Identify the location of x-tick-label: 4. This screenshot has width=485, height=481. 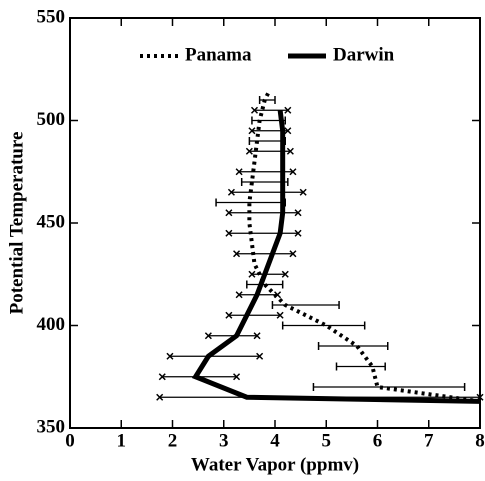
(275, 440).